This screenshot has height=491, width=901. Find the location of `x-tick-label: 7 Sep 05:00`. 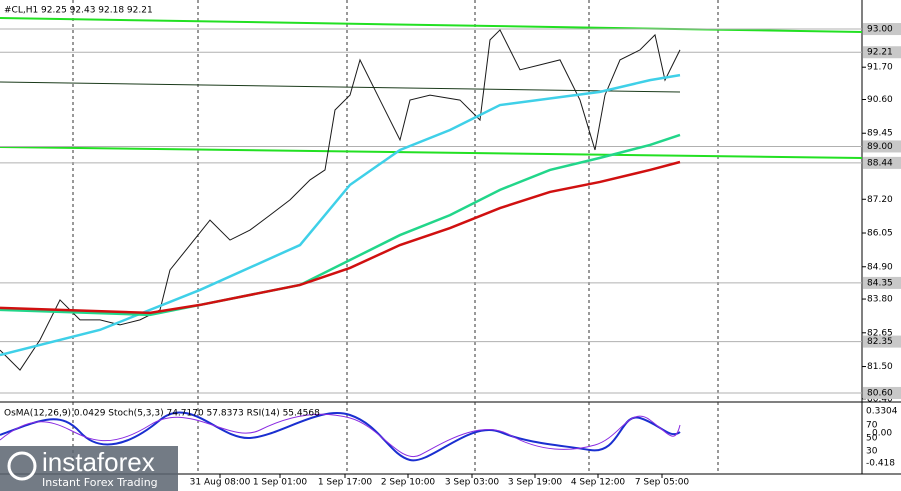

x-tick-label: 7 Sep 05:00 is located at coordinates (662, 483).